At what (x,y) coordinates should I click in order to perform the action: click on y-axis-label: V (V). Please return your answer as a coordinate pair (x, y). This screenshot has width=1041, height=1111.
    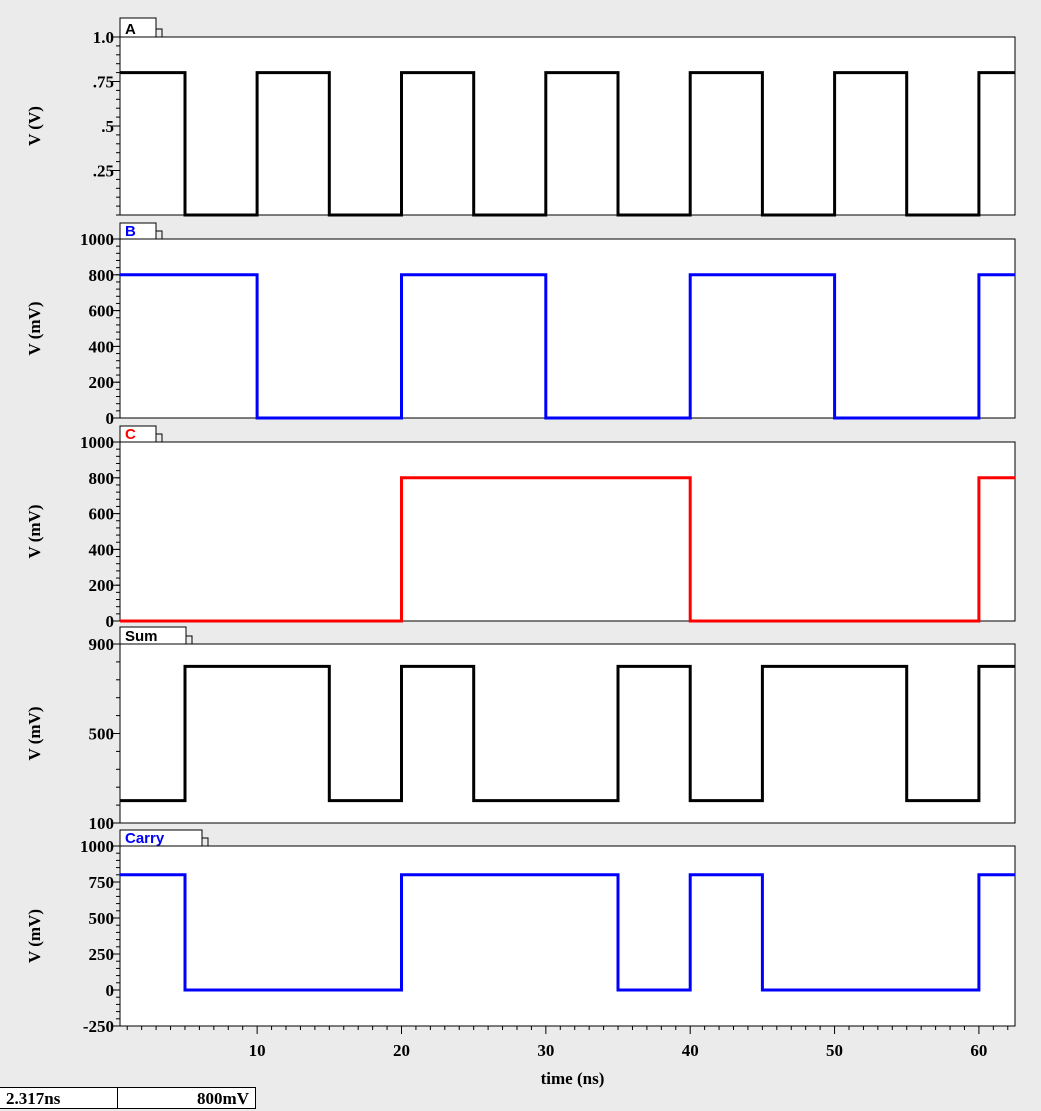
    Looking at the image, I should click on (34, 126).